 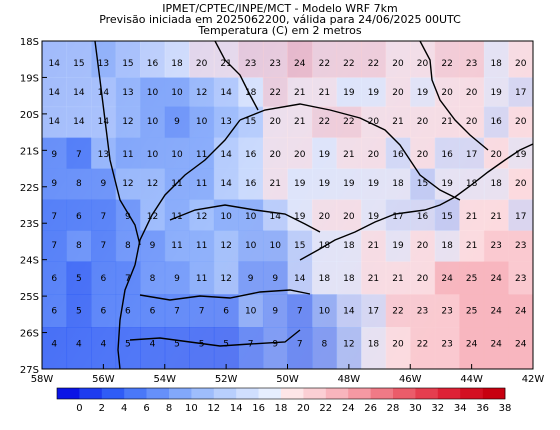 What do you see at coordinates (471, 379) in the screenshot?
I see `lon-tick-label: 44W` at bounding box center [471, 379].